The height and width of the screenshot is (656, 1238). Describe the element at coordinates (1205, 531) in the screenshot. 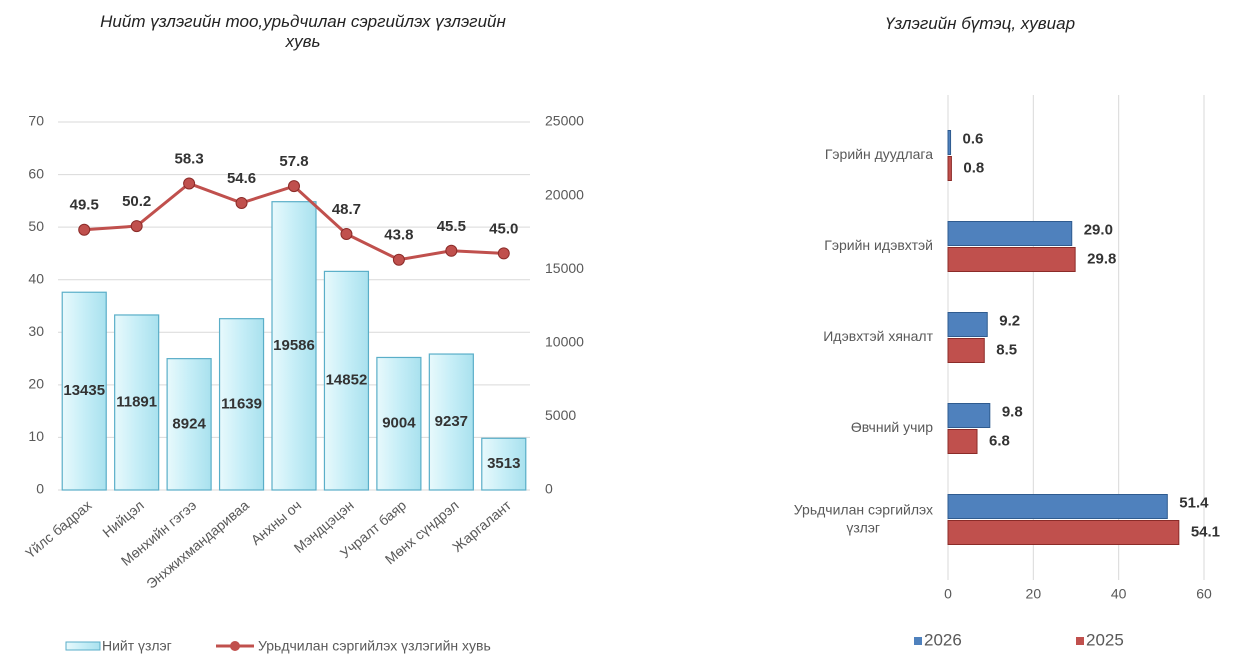

I see `bar-label: 54.1` at that location.